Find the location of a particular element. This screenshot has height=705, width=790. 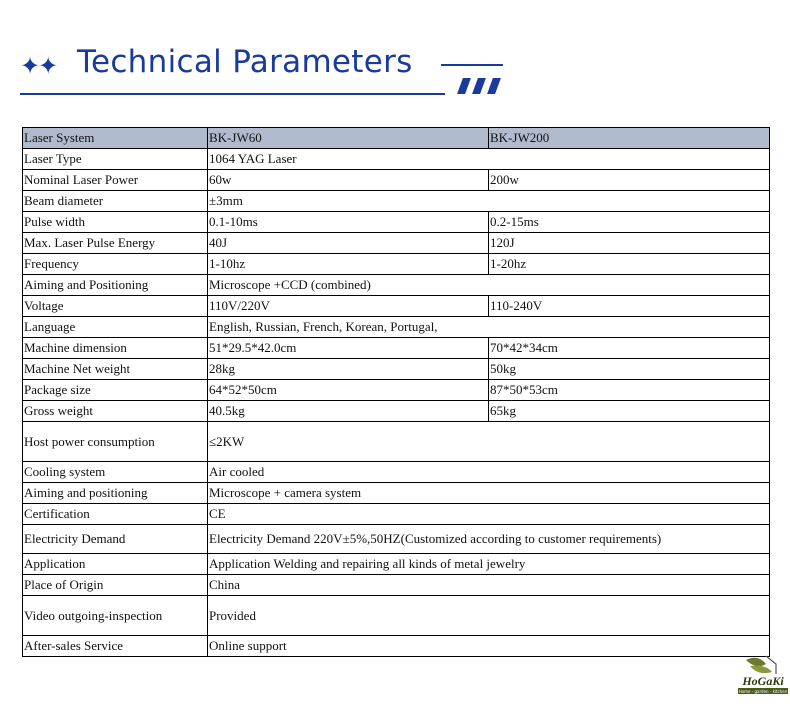

value-bk-jw200: 1-20hz is located at coordinates (629, 264).